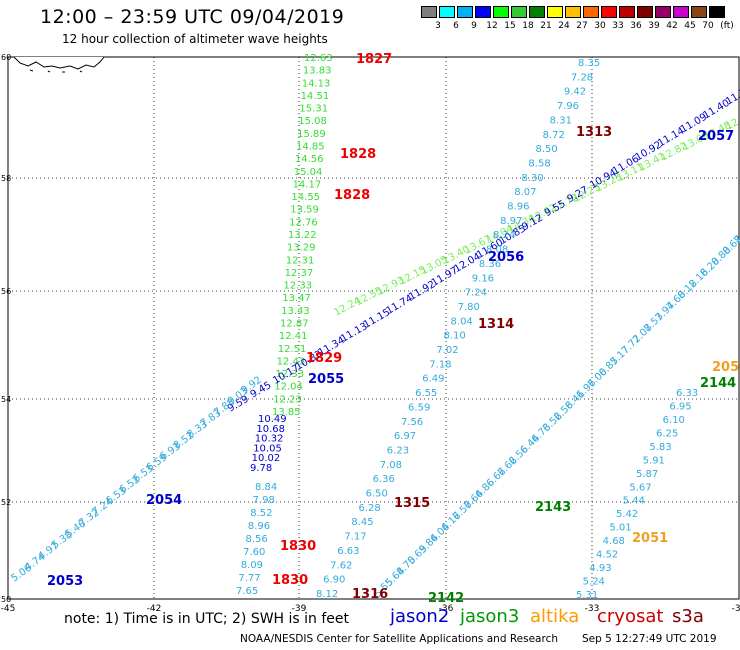 The width and height of the screenshot is (740, 650). What do you see at coordinates (649, 639) in the screenshot?
I see `generated-timestamp: Sep 5 12:27:49 UTC 2019` at bounding box center [649, 639].